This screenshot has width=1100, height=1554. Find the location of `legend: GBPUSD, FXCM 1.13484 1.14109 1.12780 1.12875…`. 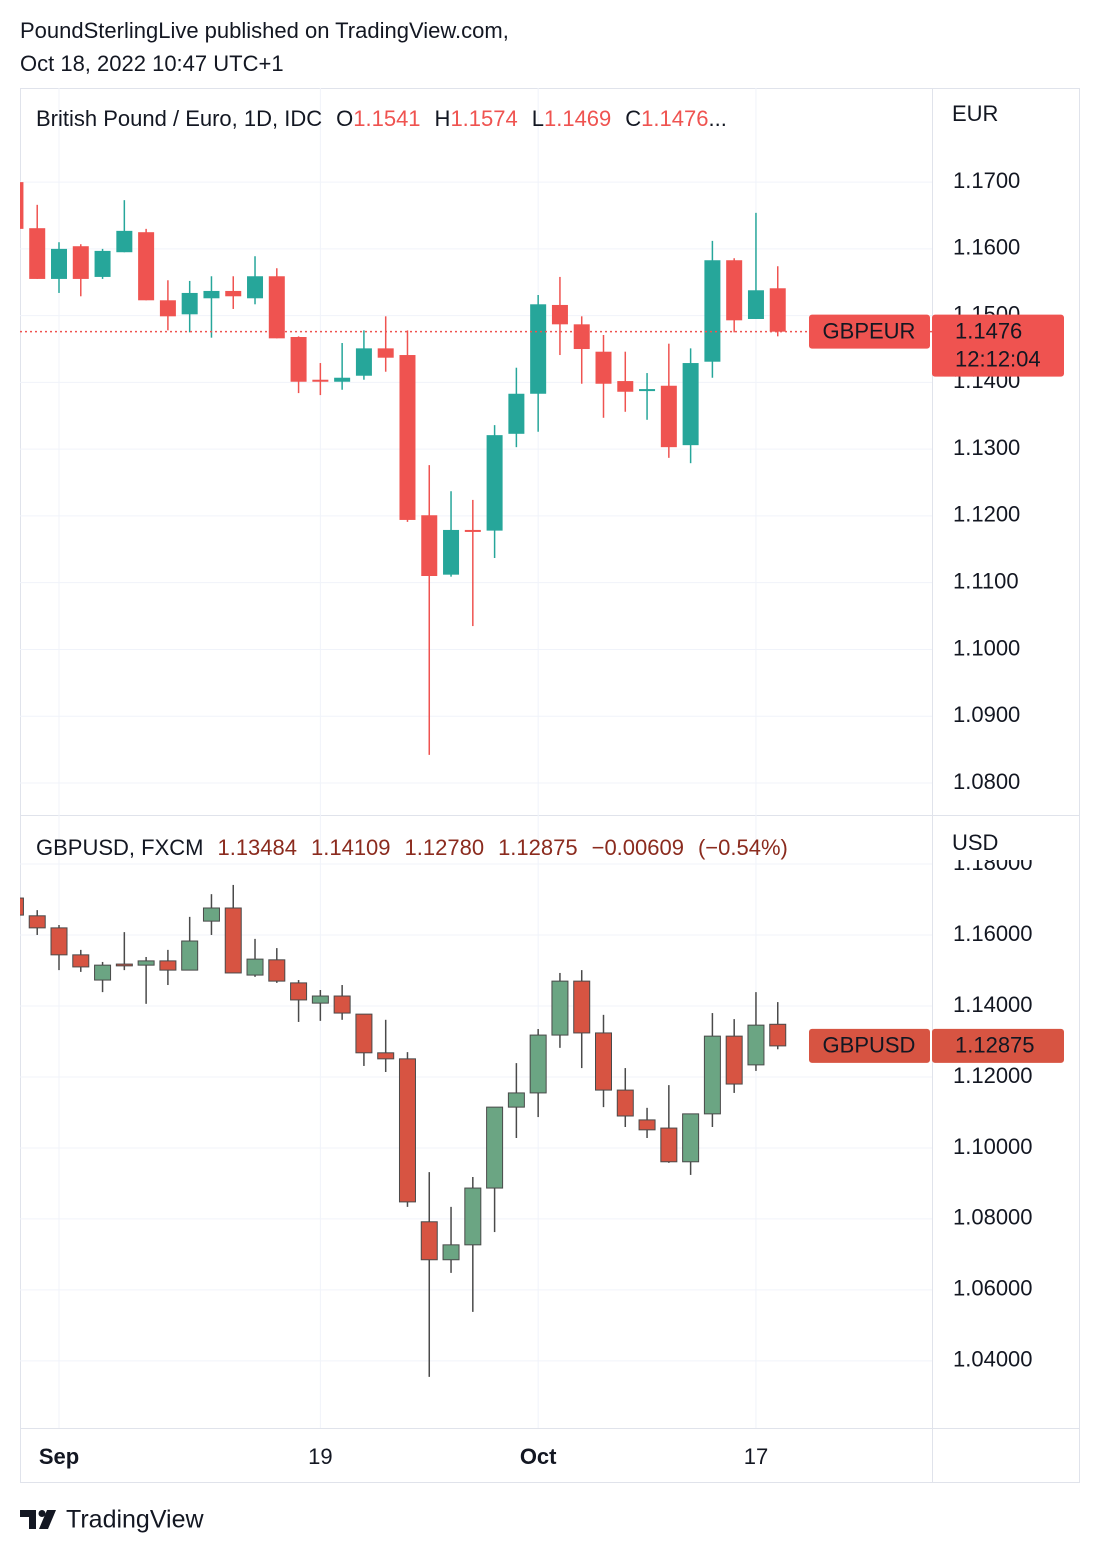

legend: GBPUSD, FXCM 1.13484 1.14109 1.12780 1.12875… is located at coordinates (412, 847).